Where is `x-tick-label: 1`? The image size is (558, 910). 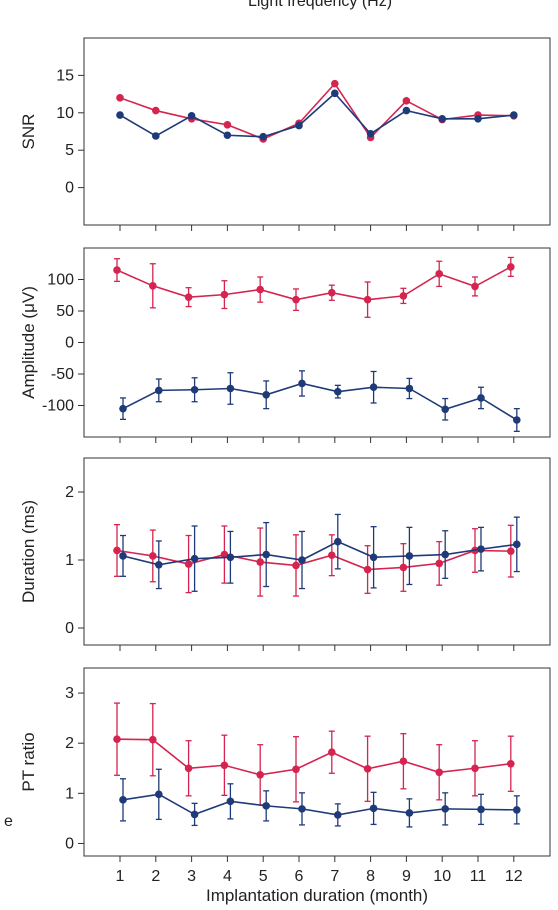
x-tick-label: 1 is located at coordinates (120, 876).